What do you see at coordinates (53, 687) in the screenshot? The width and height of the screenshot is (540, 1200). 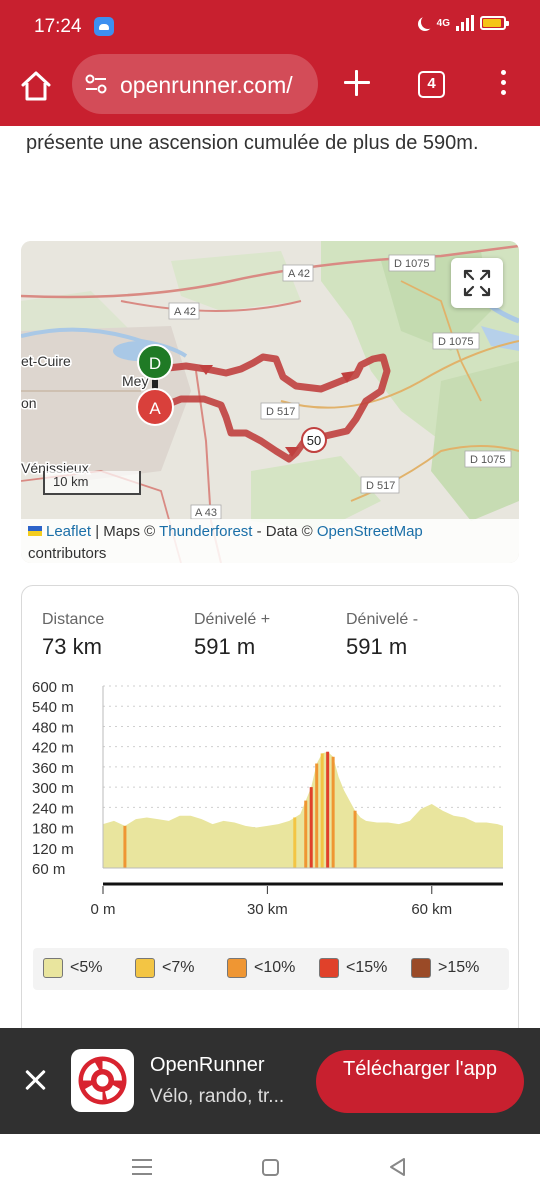 I see `y-tick-label: 600 m` at bounding box center [53, 687].